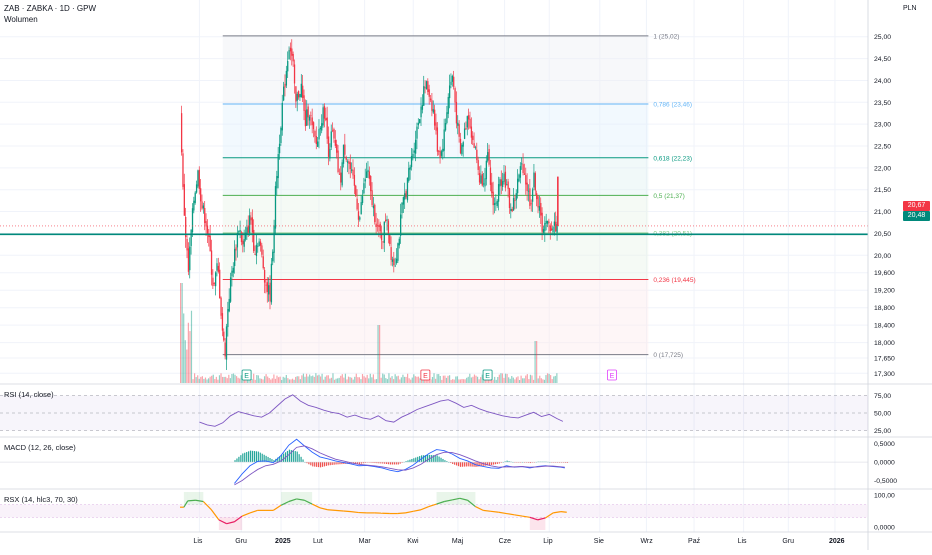 The image size is (932, 555). I want to click on time-axis-tick: Lut, so click(318, 541).